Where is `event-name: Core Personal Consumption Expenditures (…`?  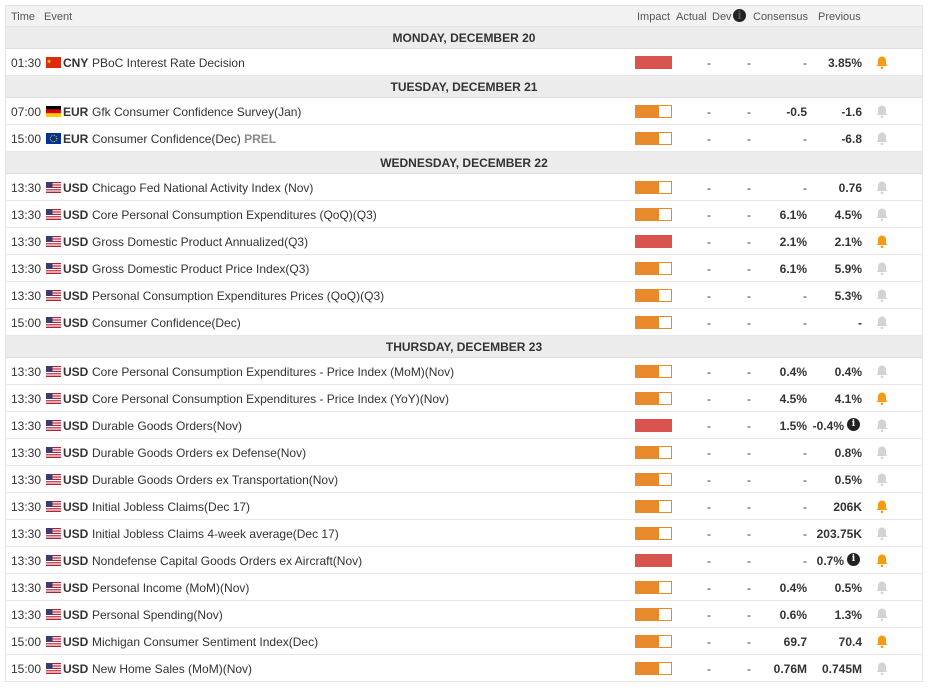
event-name: Core Personal Consumption Expenditures (… is located at coordinates (234, 215).